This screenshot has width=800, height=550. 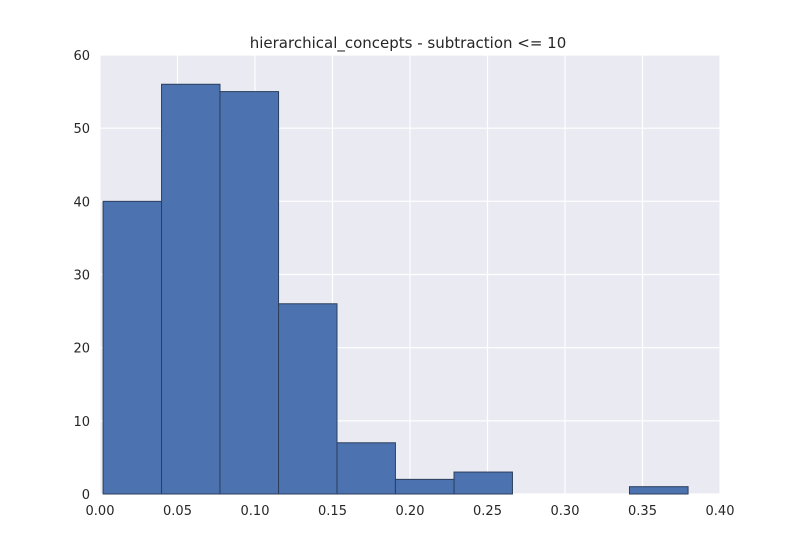 What do you see at coordinates (81, 202) in the screenshot?
I see `y-tick-label: 40` at bounding box center [81, 202].